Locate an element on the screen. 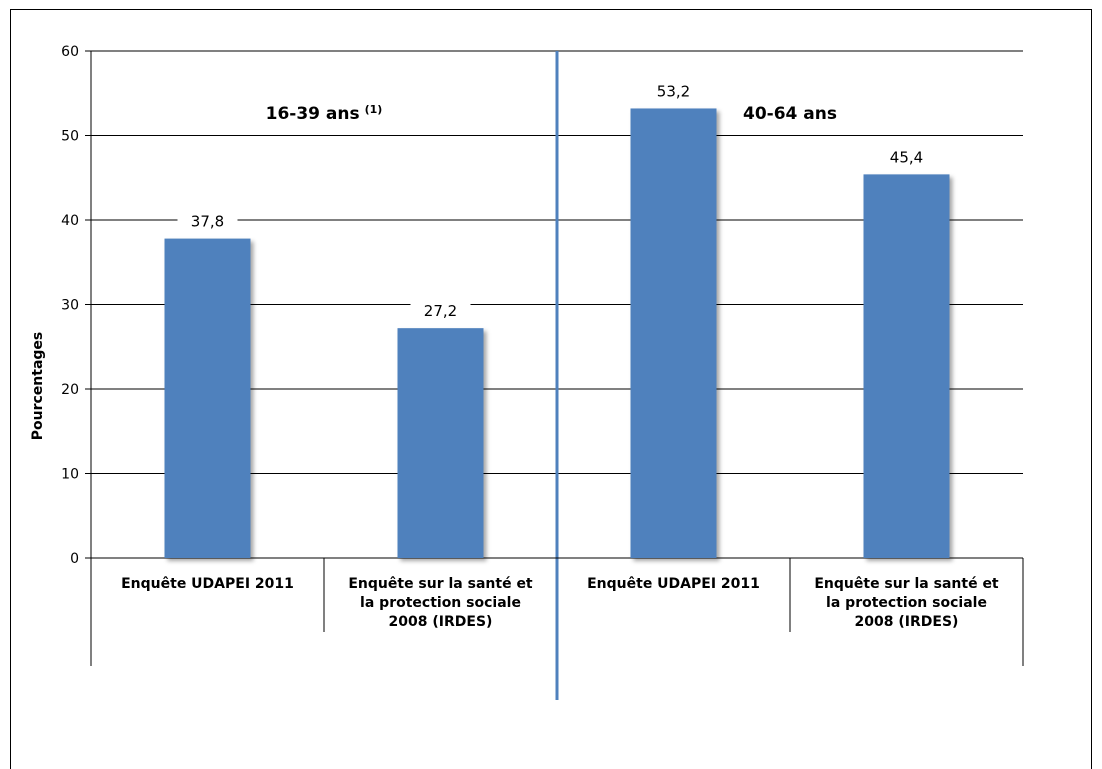 The image size is (1102, 769). y-tick-label: 40 is located at coordinates (70, 221).